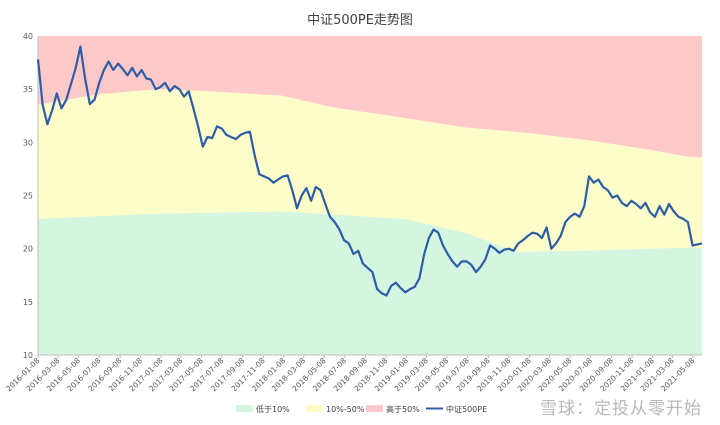 Image resolution: width=720 pixels, height=425 pixels. I want to click on y-tick-label: 15, so click(28, 302).